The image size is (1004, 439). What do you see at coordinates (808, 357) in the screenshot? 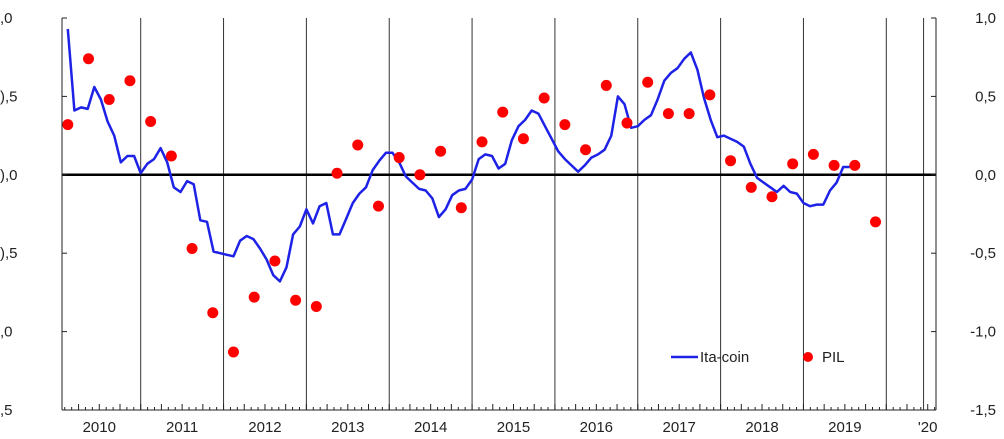
I see `legend-dot-swatch` at bounding box center [808, 357].